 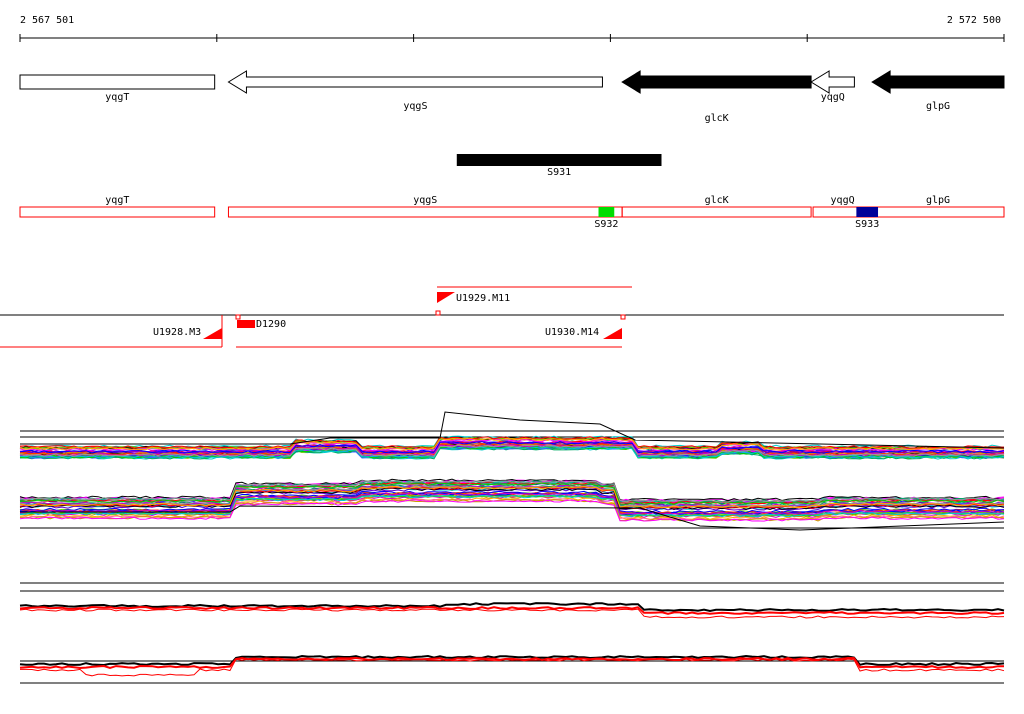 I want to click on segment-s931-label: S931, so click(x=559, y=172).